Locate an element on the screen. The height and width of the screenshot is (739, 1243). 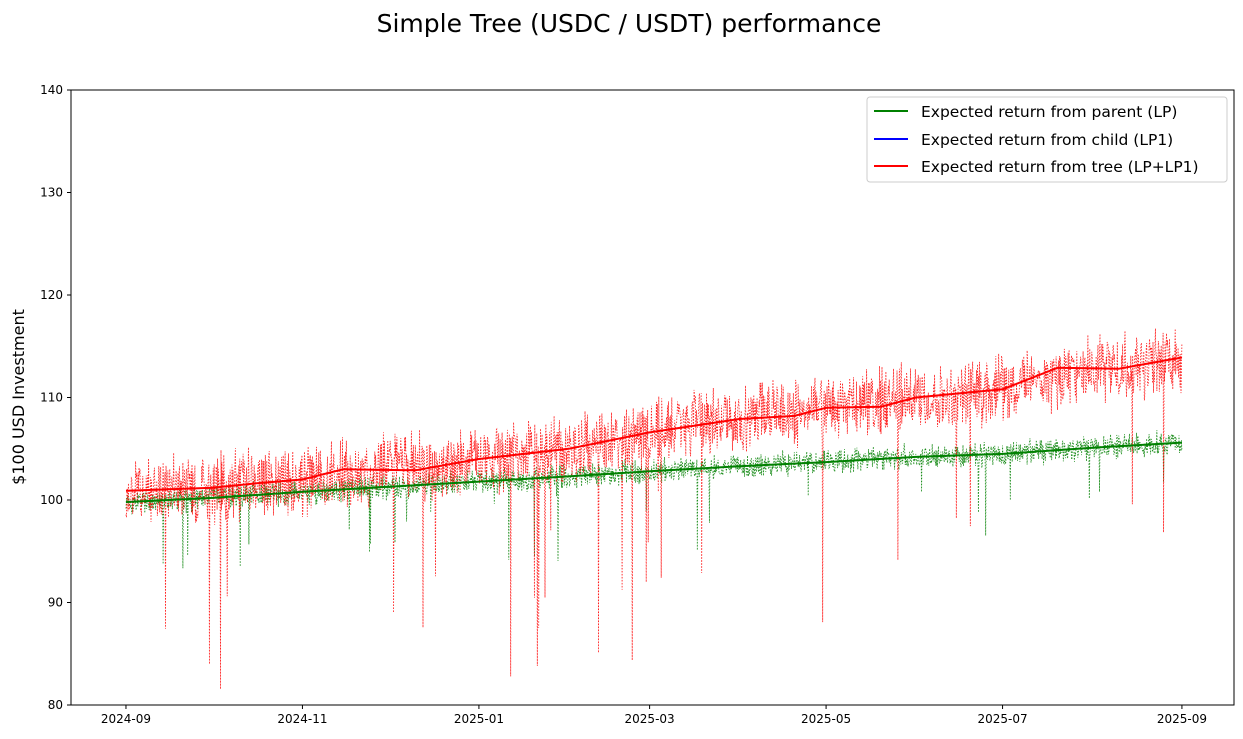
legend-entry-tree: Expected return from tree (LP+LP1) is located at coordinates (1060, 167).